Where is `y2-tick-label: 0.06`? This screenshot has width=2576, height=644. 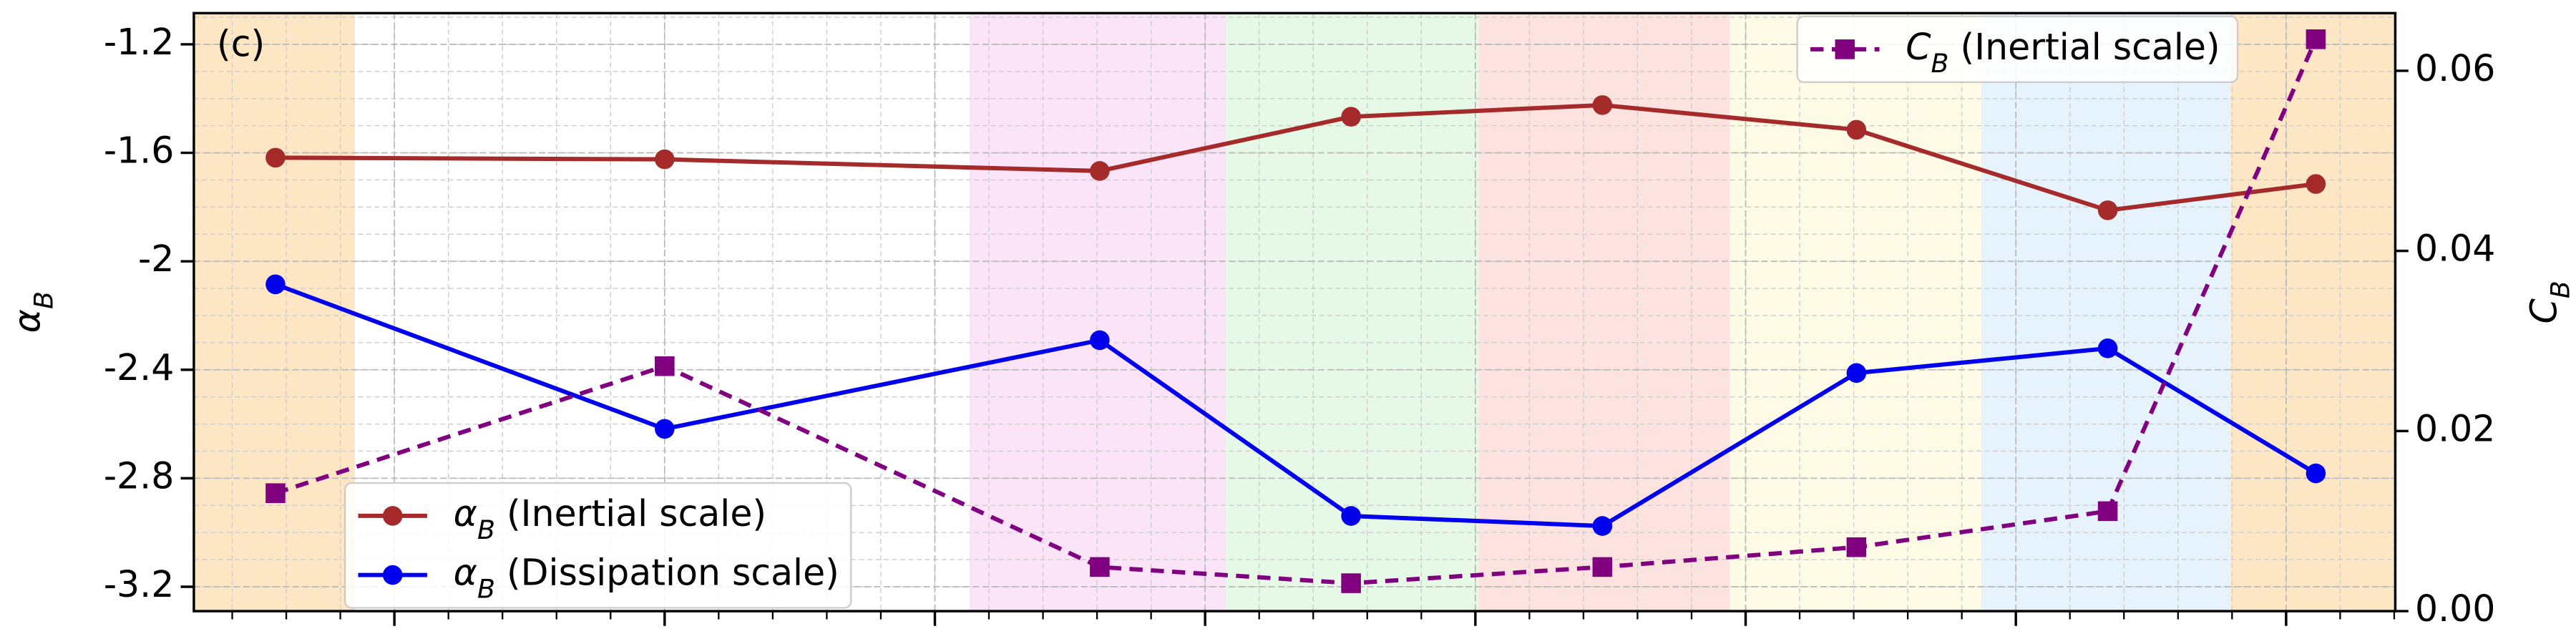 y2-tick-label: 0.06 is located at coordinates (2455, 68).